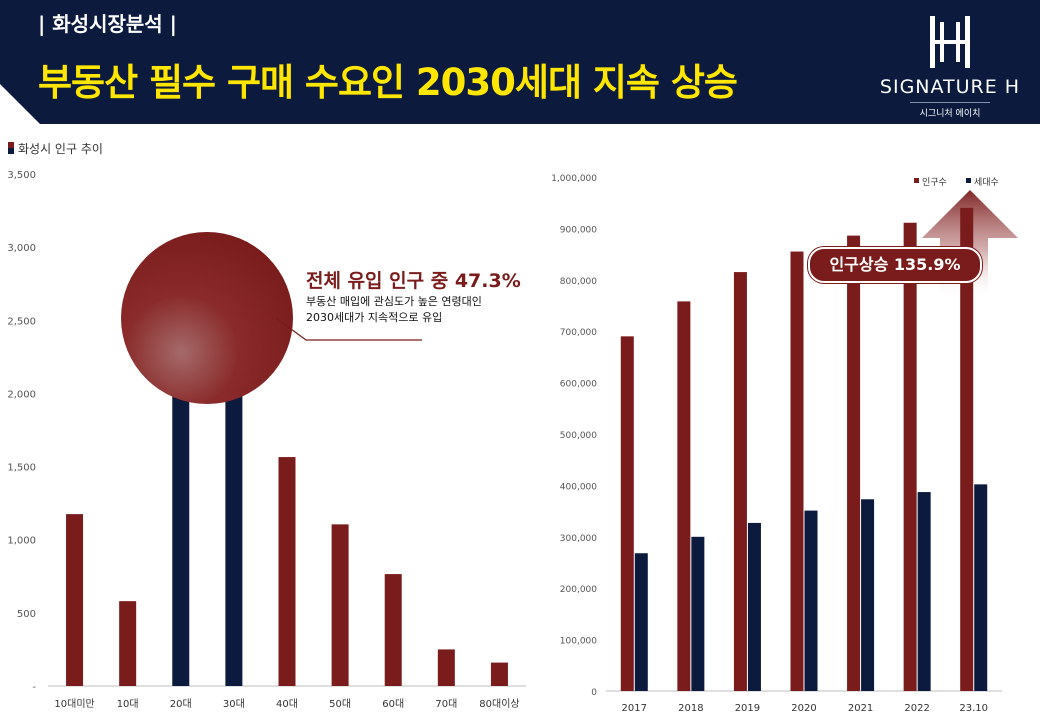 The width and height of the screenshot is (1040, 720). What do you see at coordinates (21, 175) in the screenshot?
I see `y-tick-label: 3,500` at bounding box center [21, 175].